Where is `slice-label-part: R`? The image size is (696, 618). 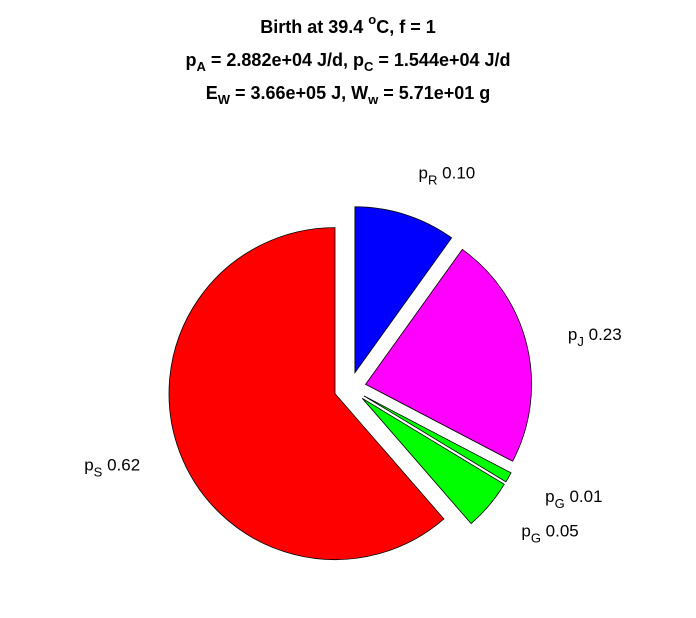 slice-label-part: R is located at coordinates (432, 180).